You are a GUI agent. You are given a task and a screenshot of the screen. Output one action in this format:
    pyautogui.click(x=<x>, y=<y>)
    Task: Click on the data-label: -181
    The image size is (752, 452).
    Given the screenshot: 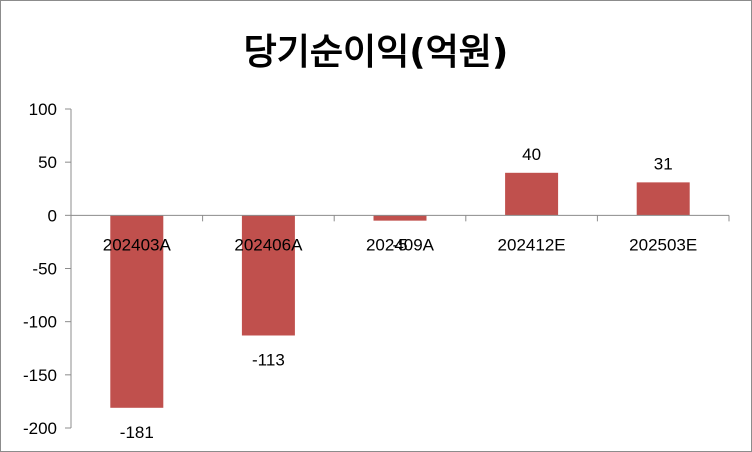 What is the action you would take?
    pyautogui.click(x=137, y=432)
    